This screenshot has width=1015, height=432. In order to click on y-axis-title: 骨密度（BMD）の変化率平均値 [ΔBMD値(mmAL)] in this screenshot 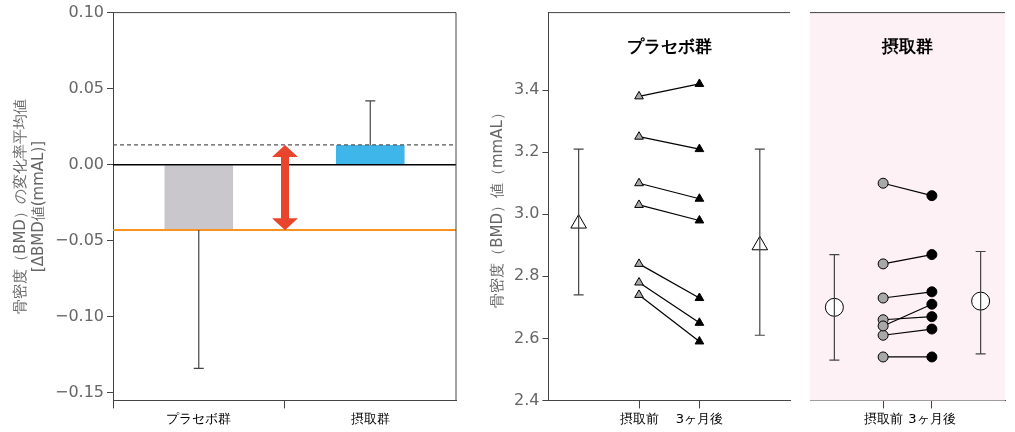, I will do `click(28, 206)`.